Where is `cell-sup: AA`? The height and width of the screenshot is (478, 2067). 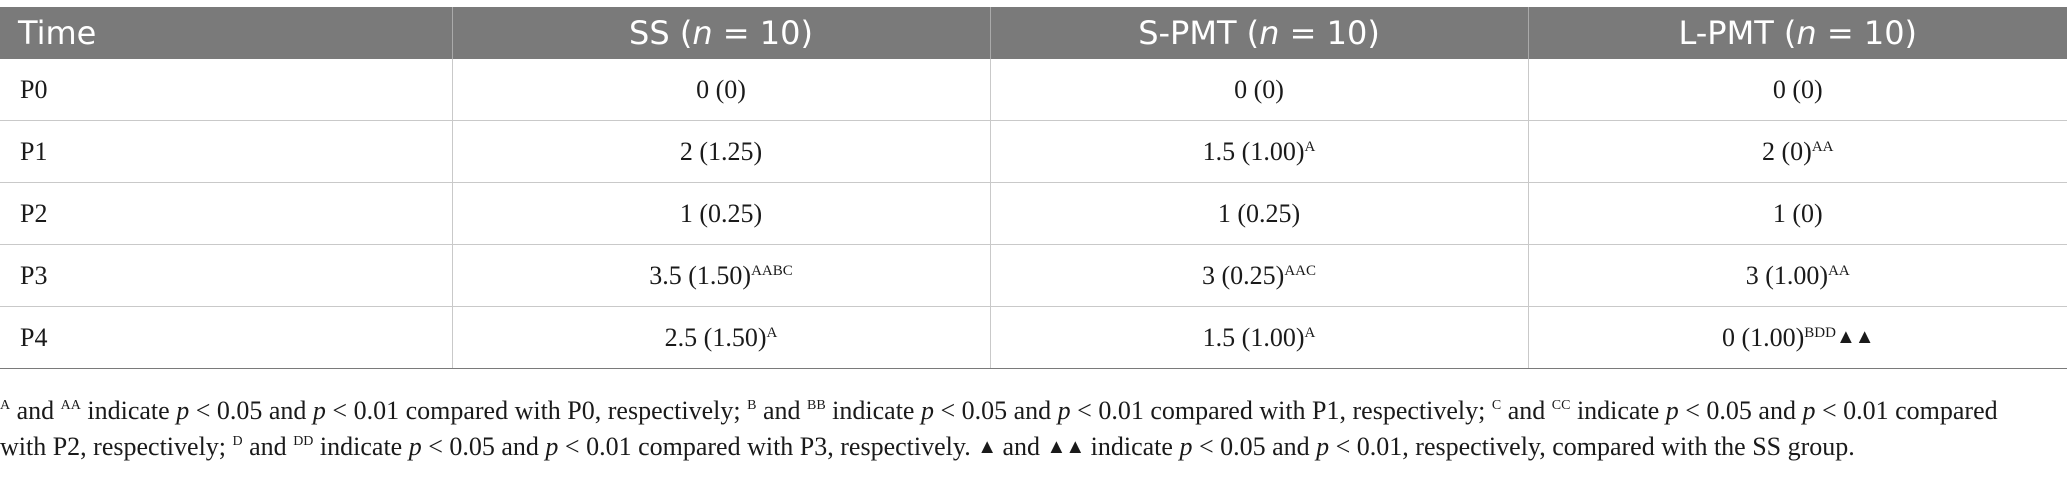
cell-sup: AA is located at coordinates (1822, 146).